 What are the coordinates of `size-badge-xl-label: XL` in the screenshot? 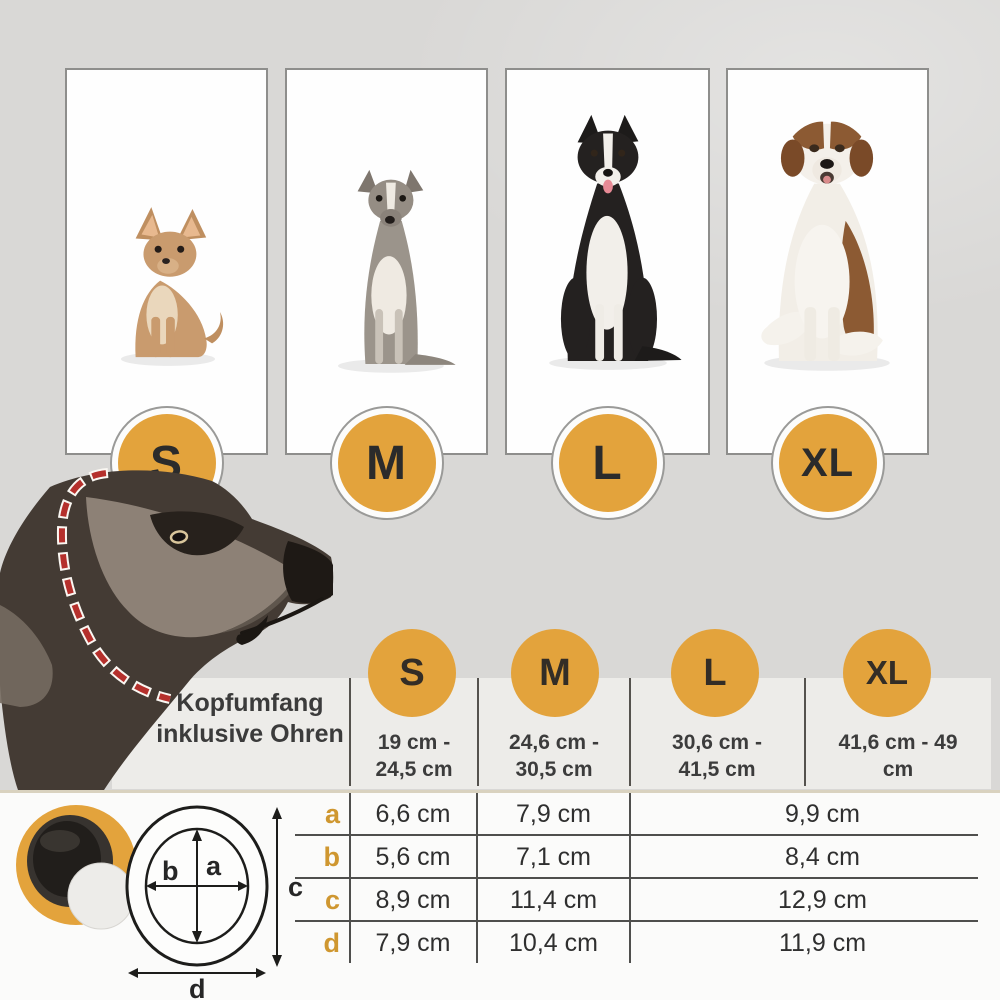 It's located at (827, 463).